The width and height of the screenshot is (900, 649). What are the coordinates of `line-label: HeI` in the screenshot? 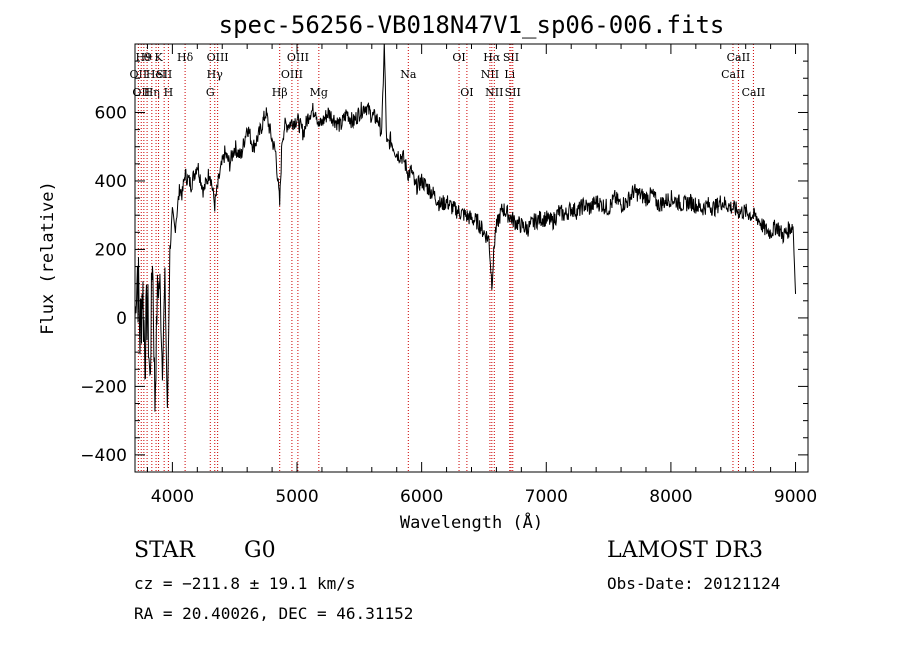 It's located at (156, 74).